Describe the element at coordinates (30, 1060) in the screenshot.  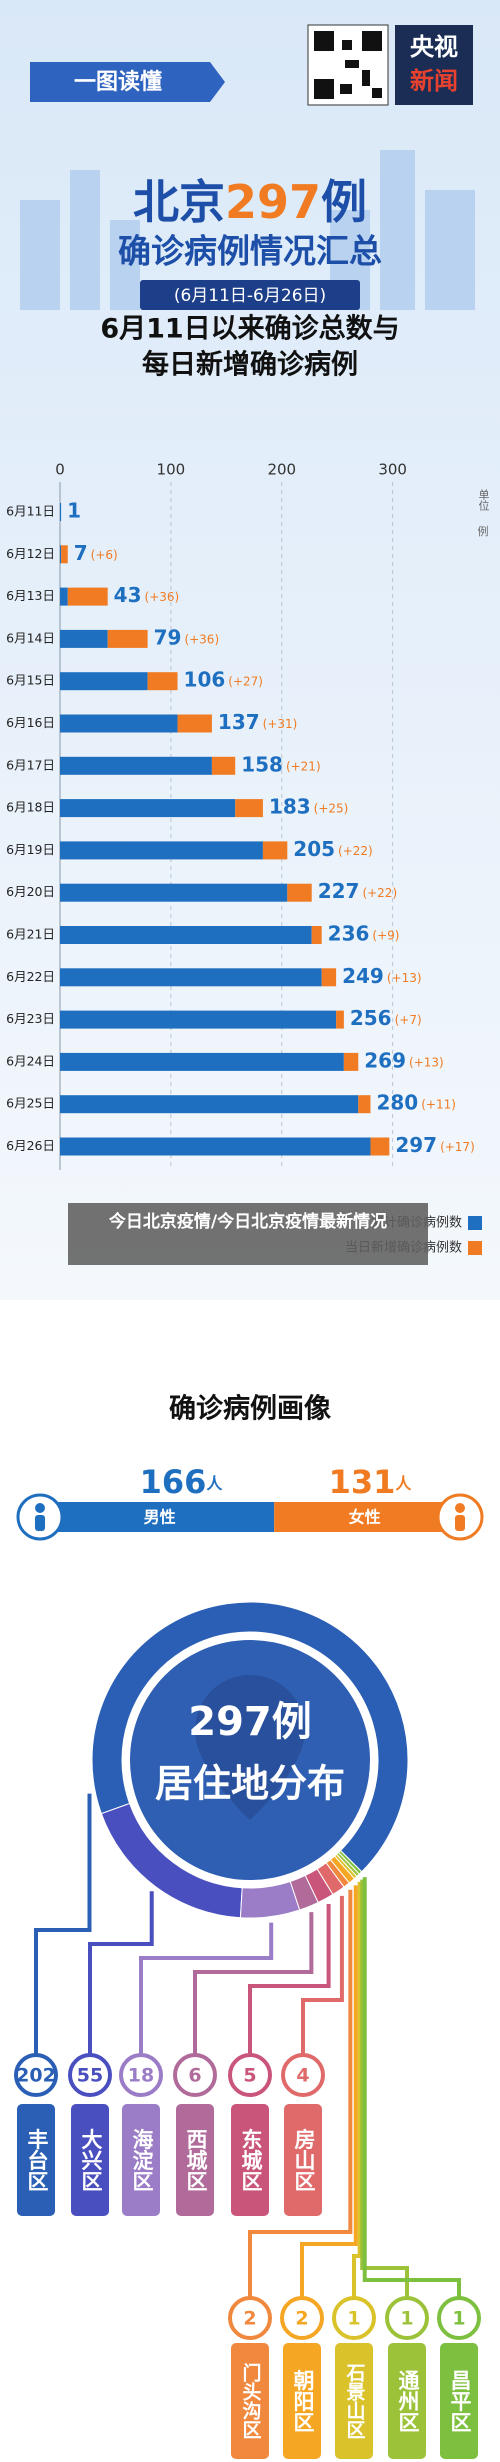
I see `y-tick-label: 6月24日` at that location.